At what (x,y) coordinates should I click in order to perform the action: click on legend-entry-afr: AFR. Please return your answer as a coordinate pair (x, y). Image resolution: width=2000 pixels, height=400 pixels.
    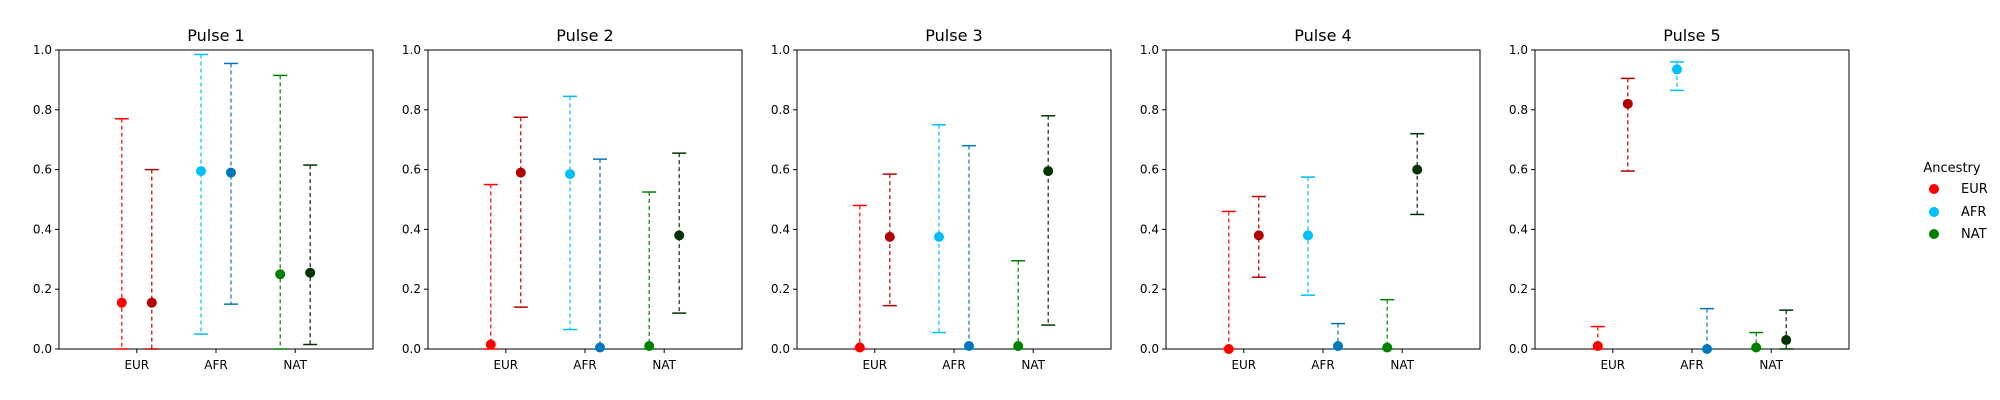
    Looking at the image, I should click on (1957, 212).